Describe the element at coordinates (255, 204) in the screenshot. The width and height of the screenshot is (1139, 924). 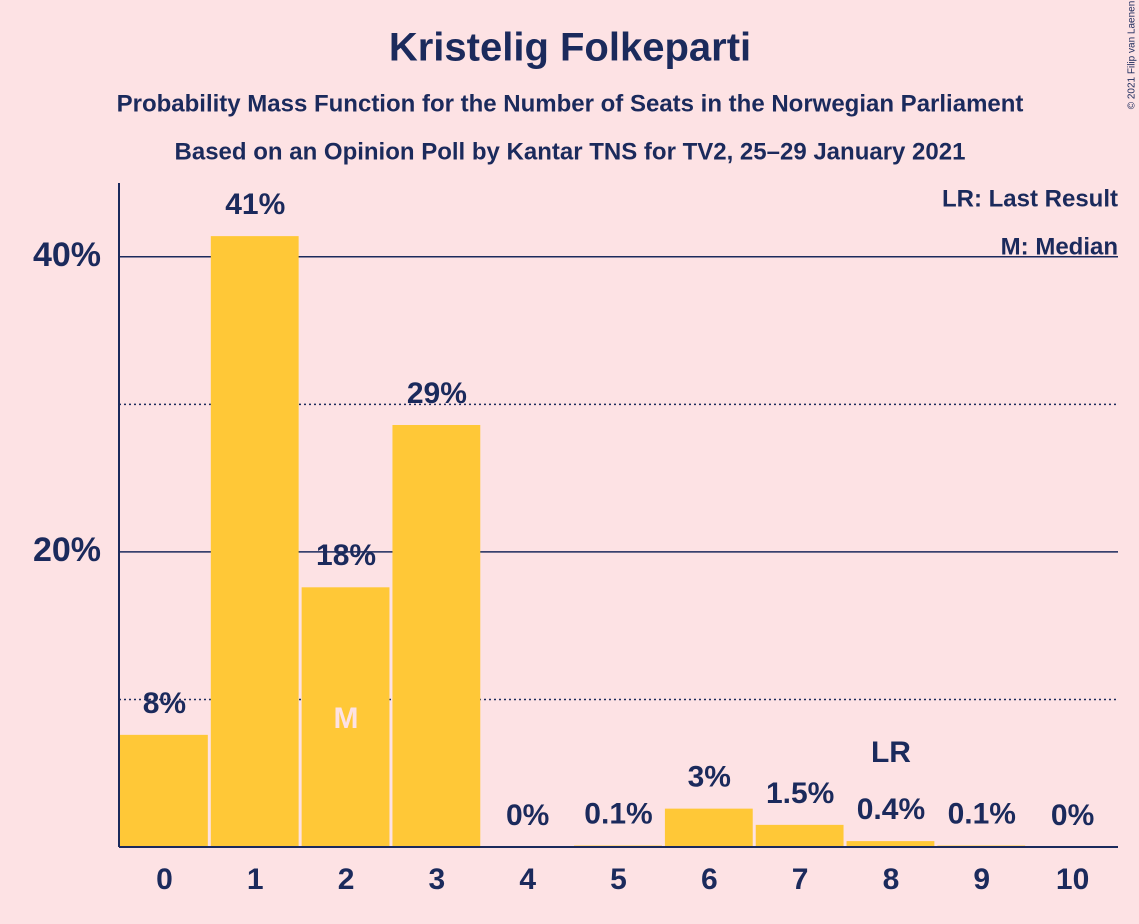
I see `value-label: 41%` at that location.